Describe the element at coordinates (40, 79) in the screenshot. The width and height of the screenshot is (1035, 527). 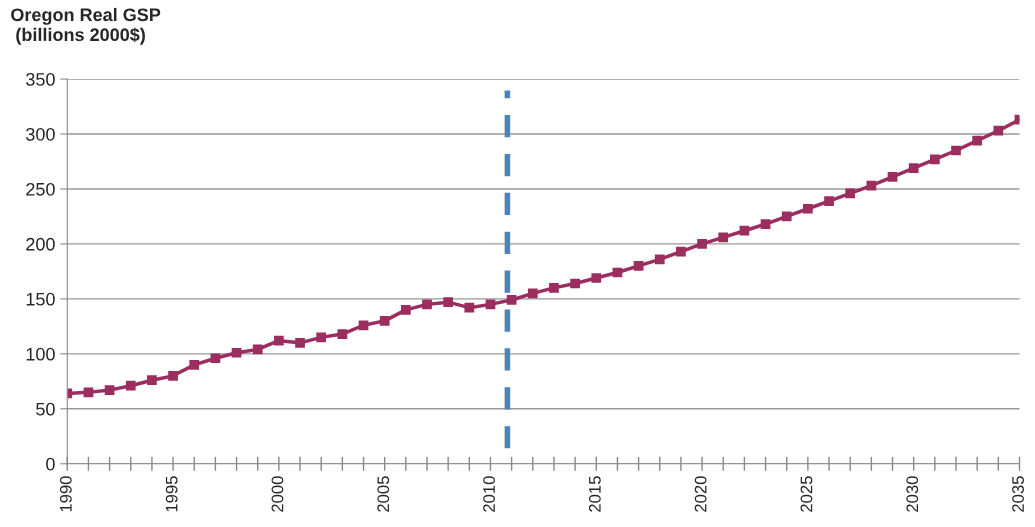
I see `y-tick-label: 350` at that location.